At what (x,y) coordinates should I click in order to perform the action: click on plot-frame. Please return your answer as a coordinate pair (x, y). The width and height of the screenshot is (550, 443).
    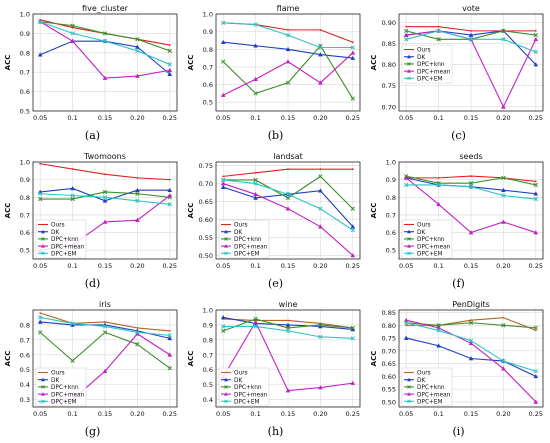
    Looking at the image, I should click on (288, 62).